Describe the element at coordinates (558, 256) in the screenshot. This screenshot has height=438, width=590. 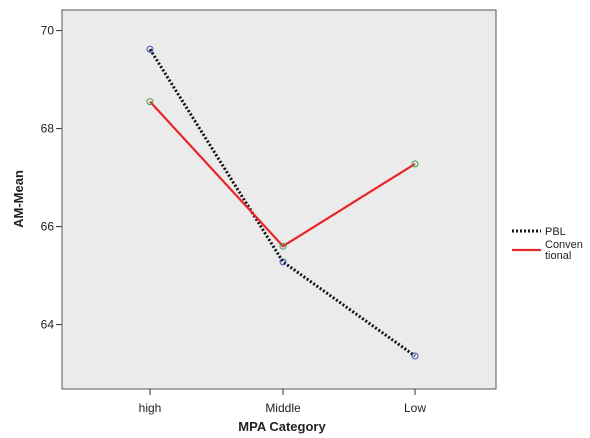
I see `legend-label-line: tional` at that location.